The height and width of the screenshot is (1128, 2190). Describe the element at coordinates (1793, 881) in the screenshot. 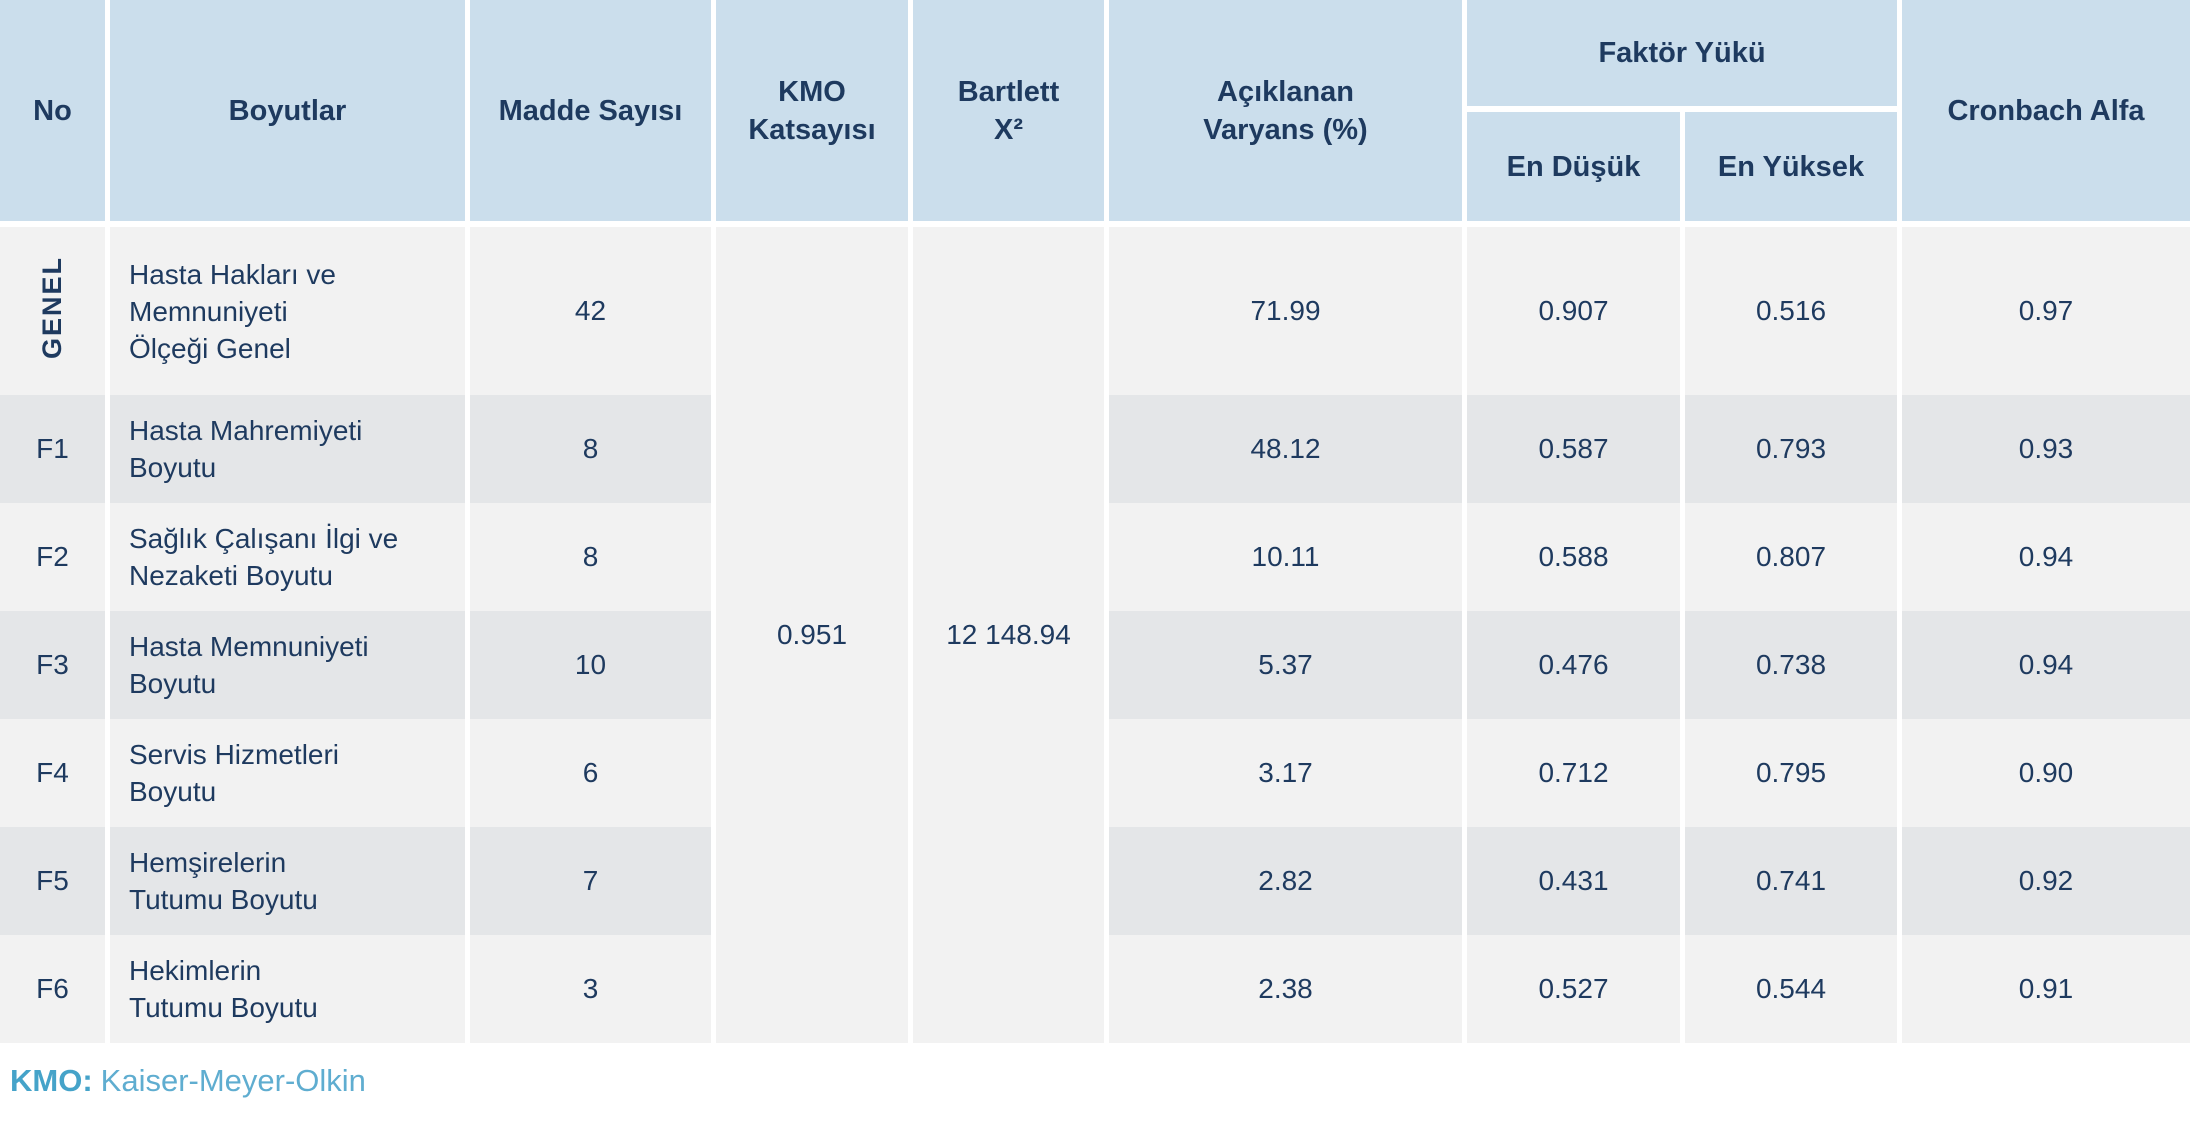

I see `row-en-yuksek-value: 0.741` at that location.